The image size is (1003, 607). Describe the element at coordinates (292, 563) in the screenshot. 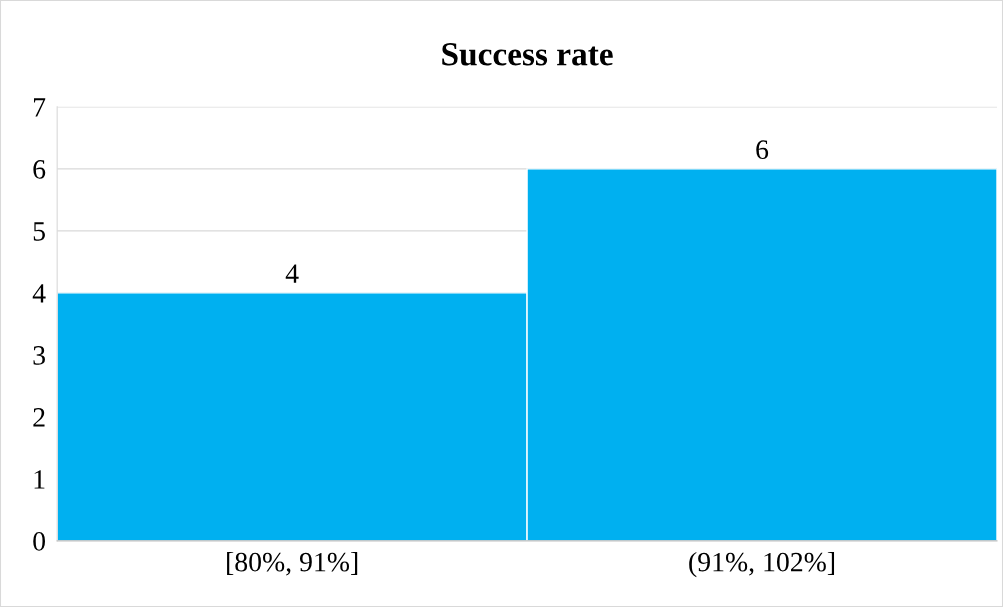

I see `x-tick-label: [80%, 91%]` at that location.